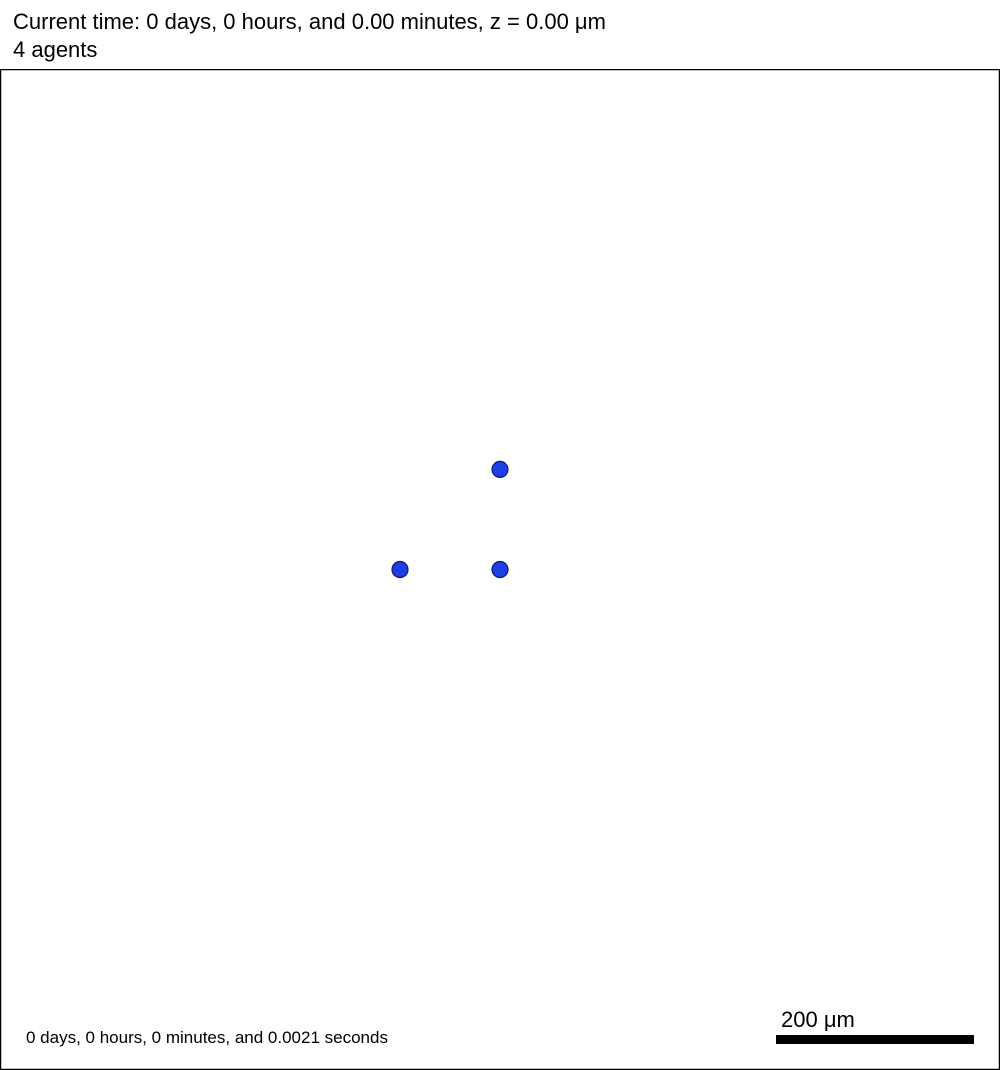  I want to click on scale-bar, so click(875, 1039).